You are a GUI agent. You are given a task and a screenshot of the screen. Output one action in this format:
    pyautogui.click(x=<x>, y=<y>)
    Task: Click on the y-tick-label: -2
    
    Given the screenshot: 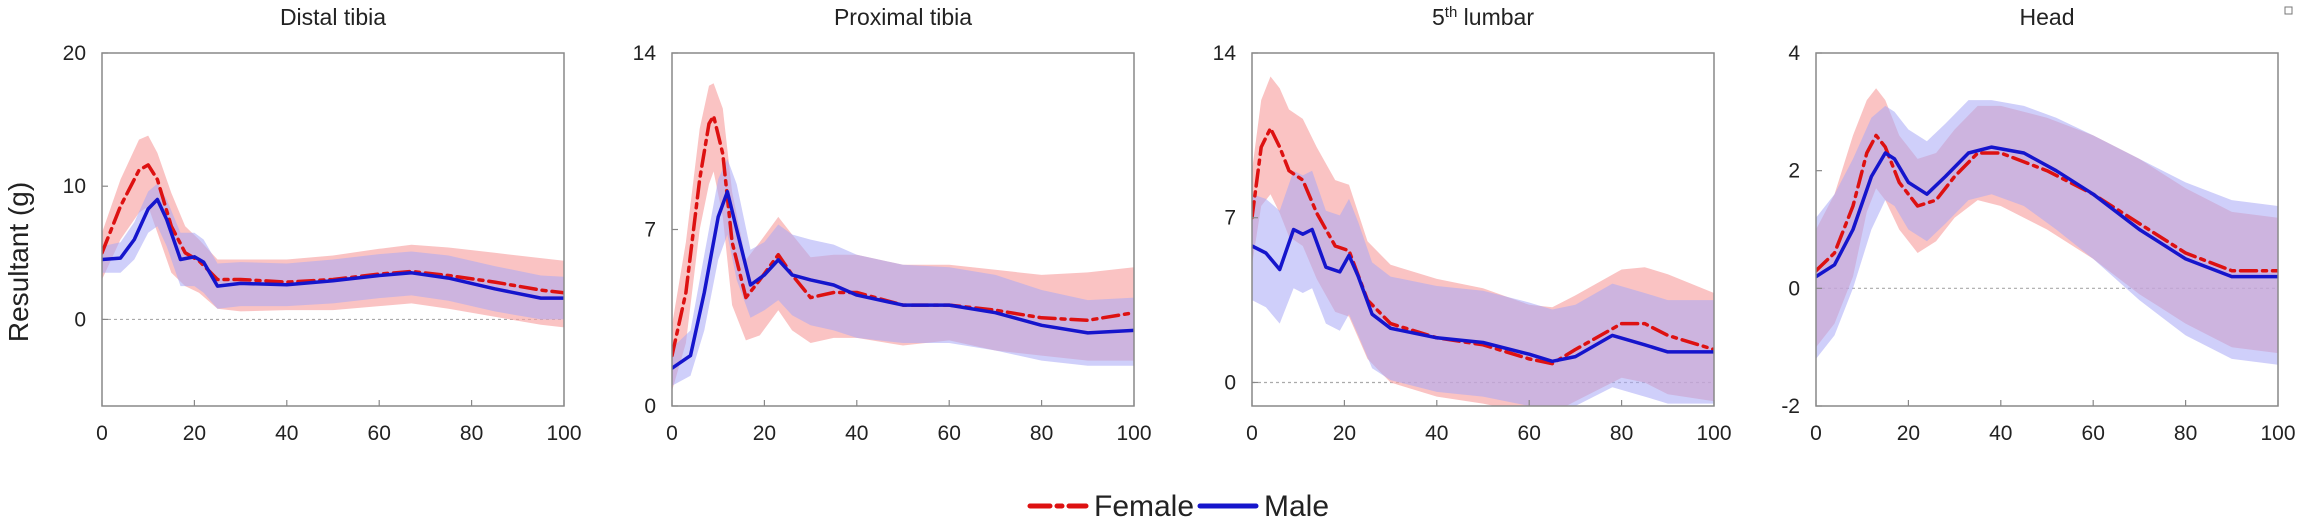 What is the action you would take?
    pyautogui.click(x=1790, y=406)
    